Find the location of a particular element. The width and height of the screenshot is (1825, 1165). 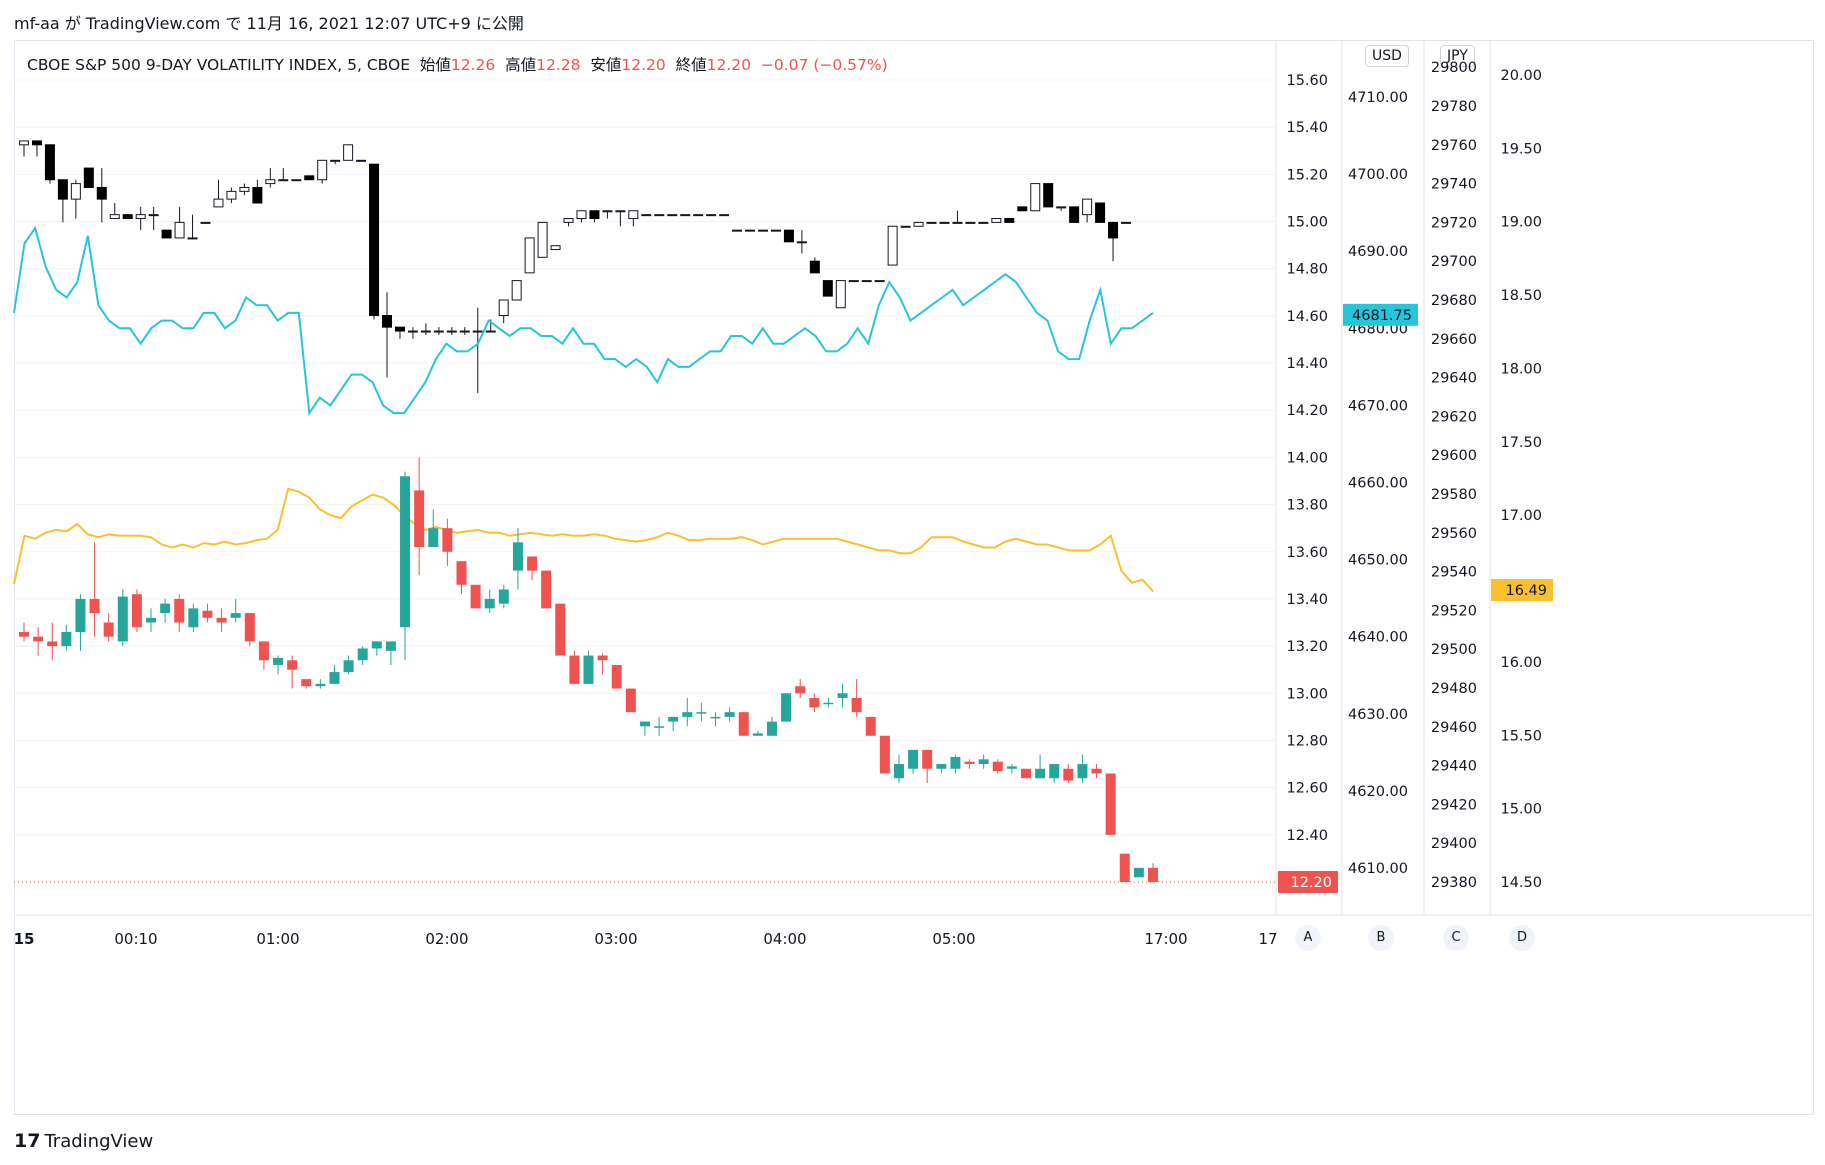

secondary-line is located at coordinates (583, 540).